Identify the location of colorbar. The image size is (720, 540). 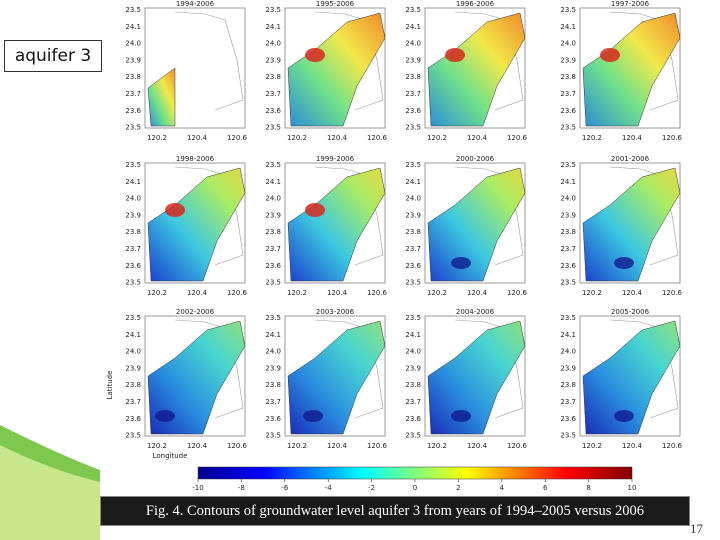
(415, 473).